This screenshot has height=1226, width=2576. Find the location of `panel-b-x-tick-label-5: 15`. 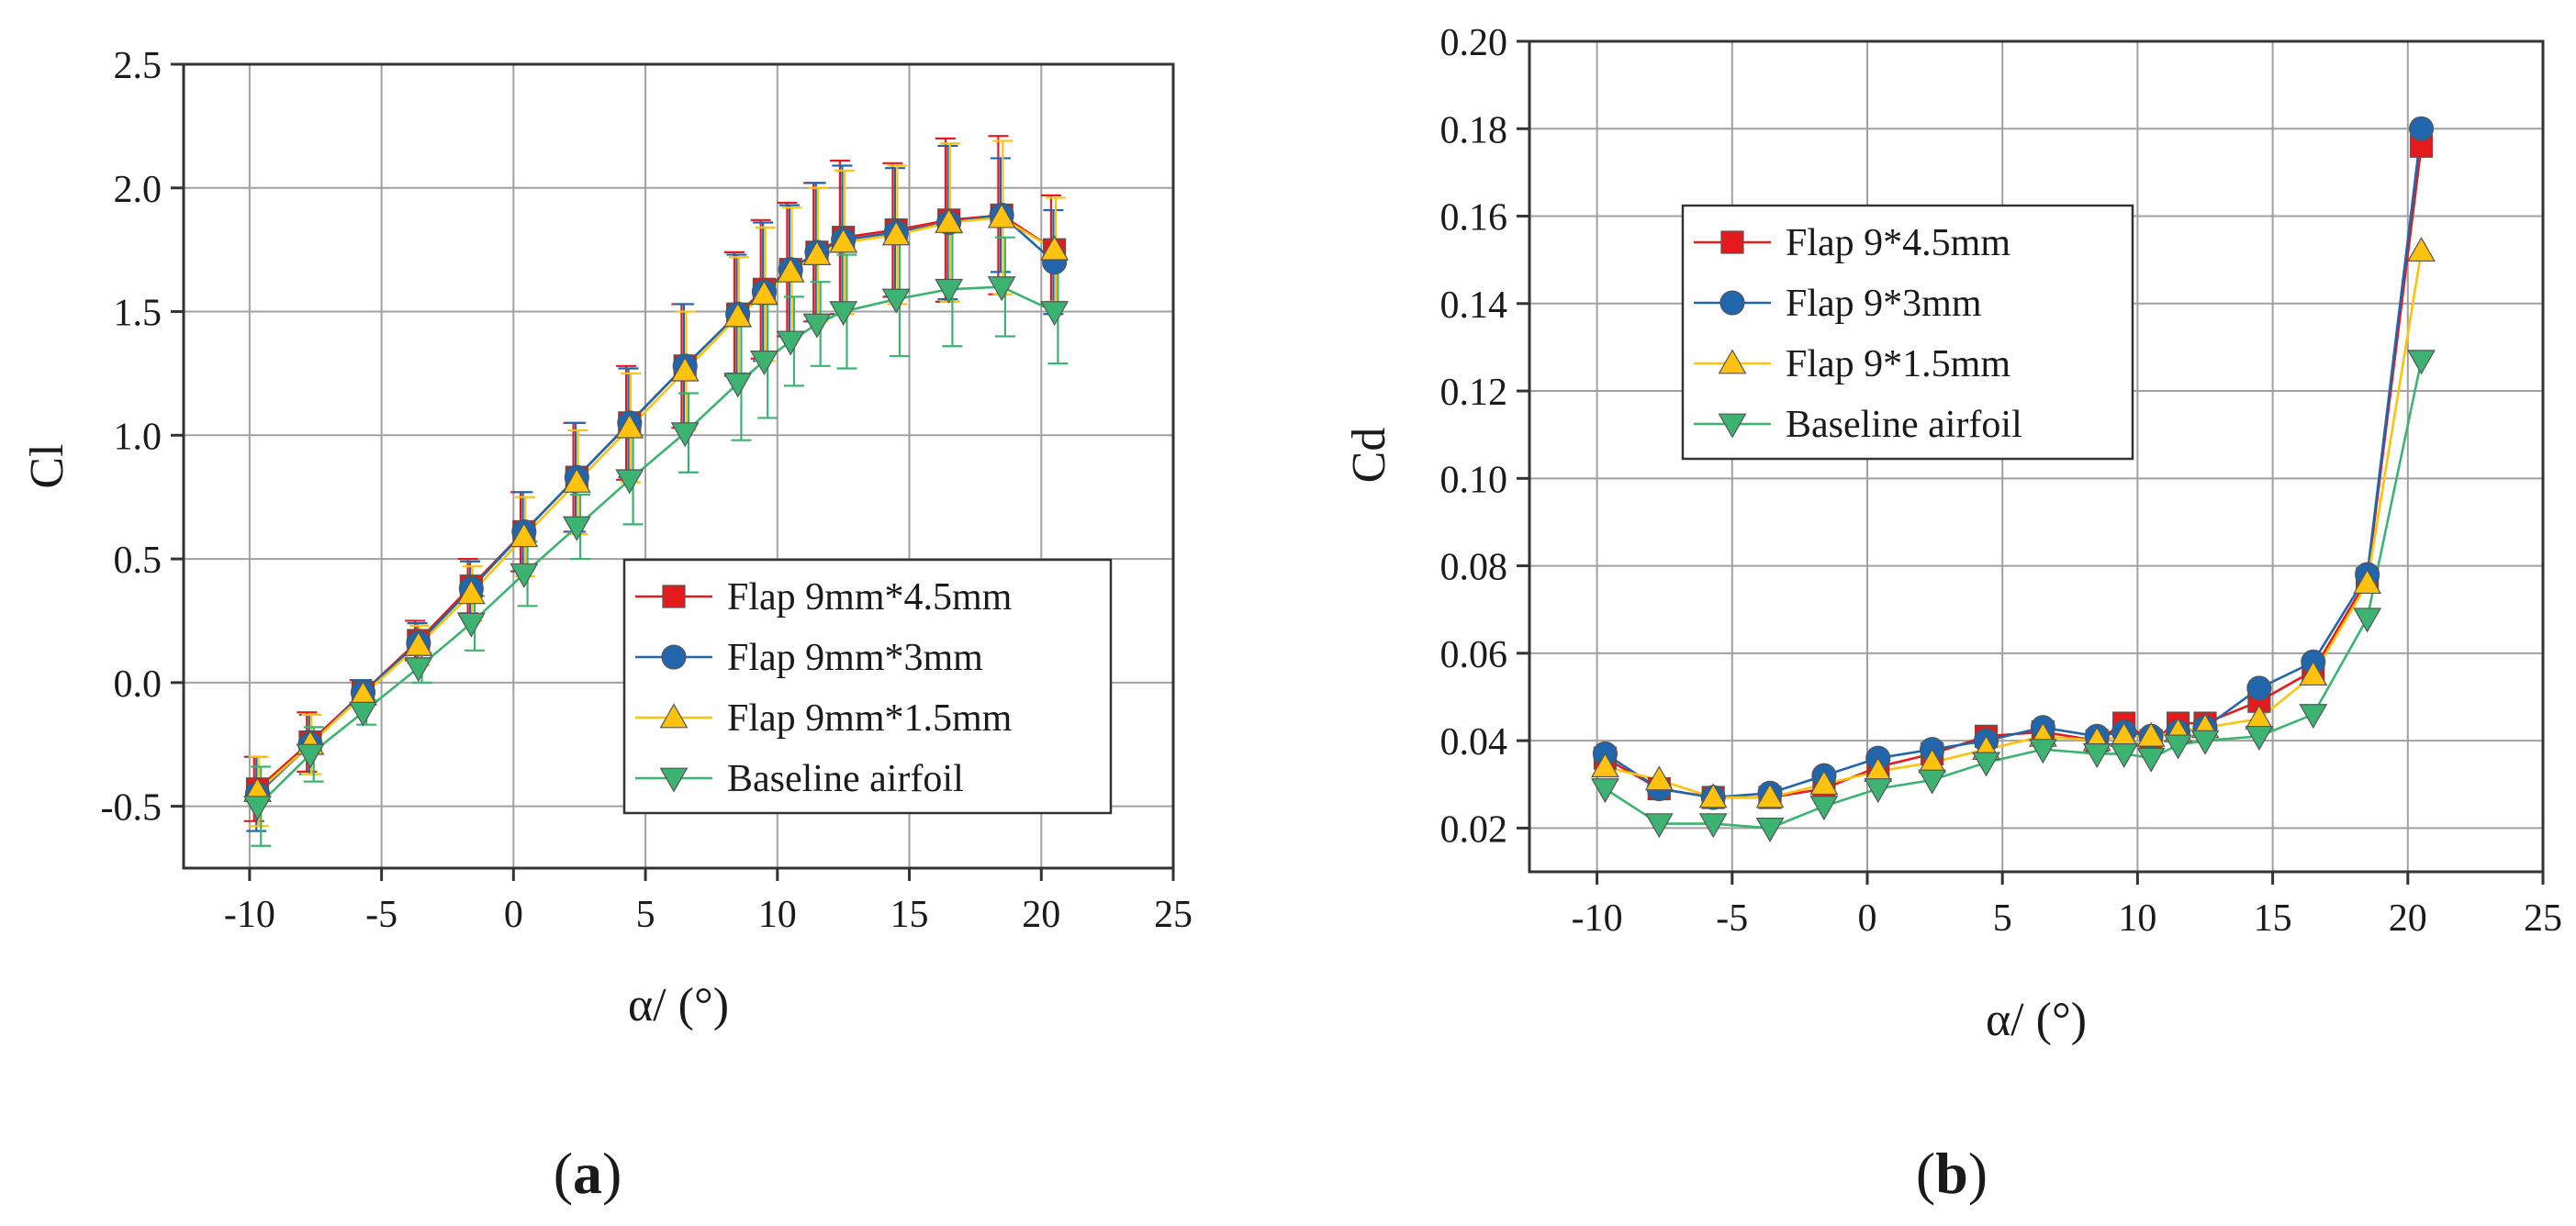

panel-b-x-tick-label-5: 15 is located at coordinates (2273, 918).